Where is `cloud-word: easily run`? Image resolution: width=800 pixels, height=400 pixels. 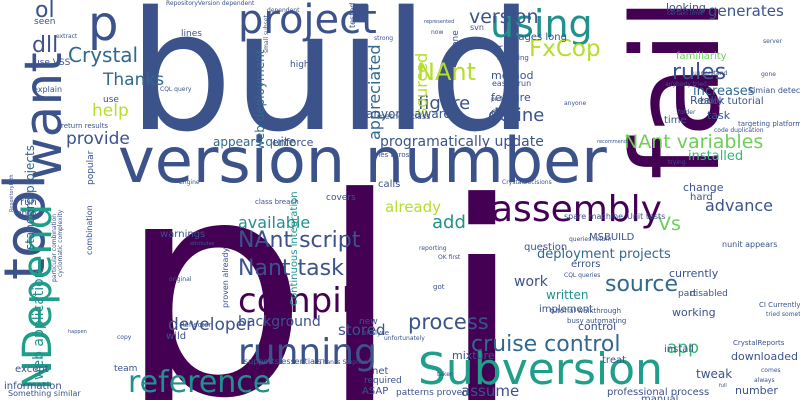 cloud-word: easily run is located at coordinates (512, 83).